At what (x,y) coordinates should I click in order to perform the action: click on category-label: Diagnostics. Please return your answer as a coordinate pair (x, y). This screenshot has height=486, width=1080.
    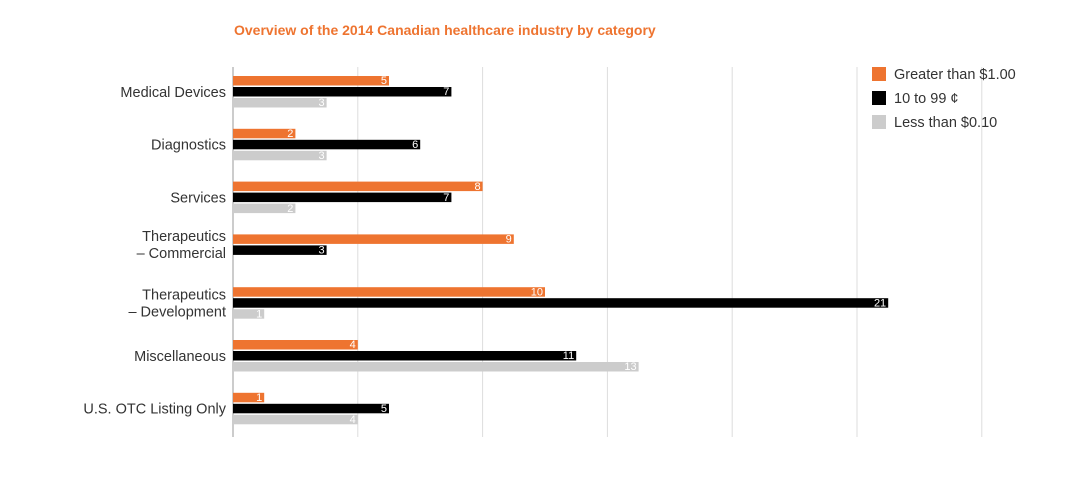
    Looking at the image, I should click on (188, 146).